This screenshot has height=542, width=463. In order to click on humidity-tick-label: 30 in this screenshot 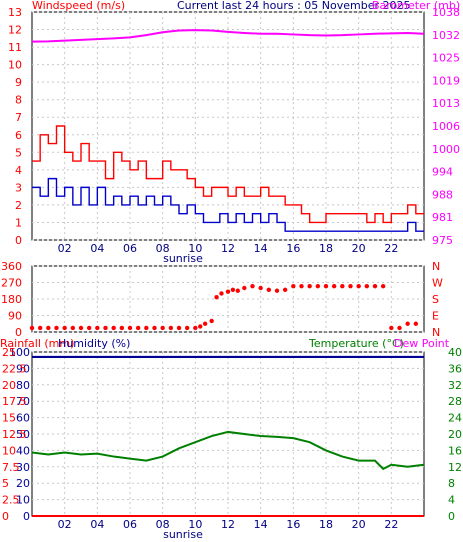, I will do `click(23, 467)`.